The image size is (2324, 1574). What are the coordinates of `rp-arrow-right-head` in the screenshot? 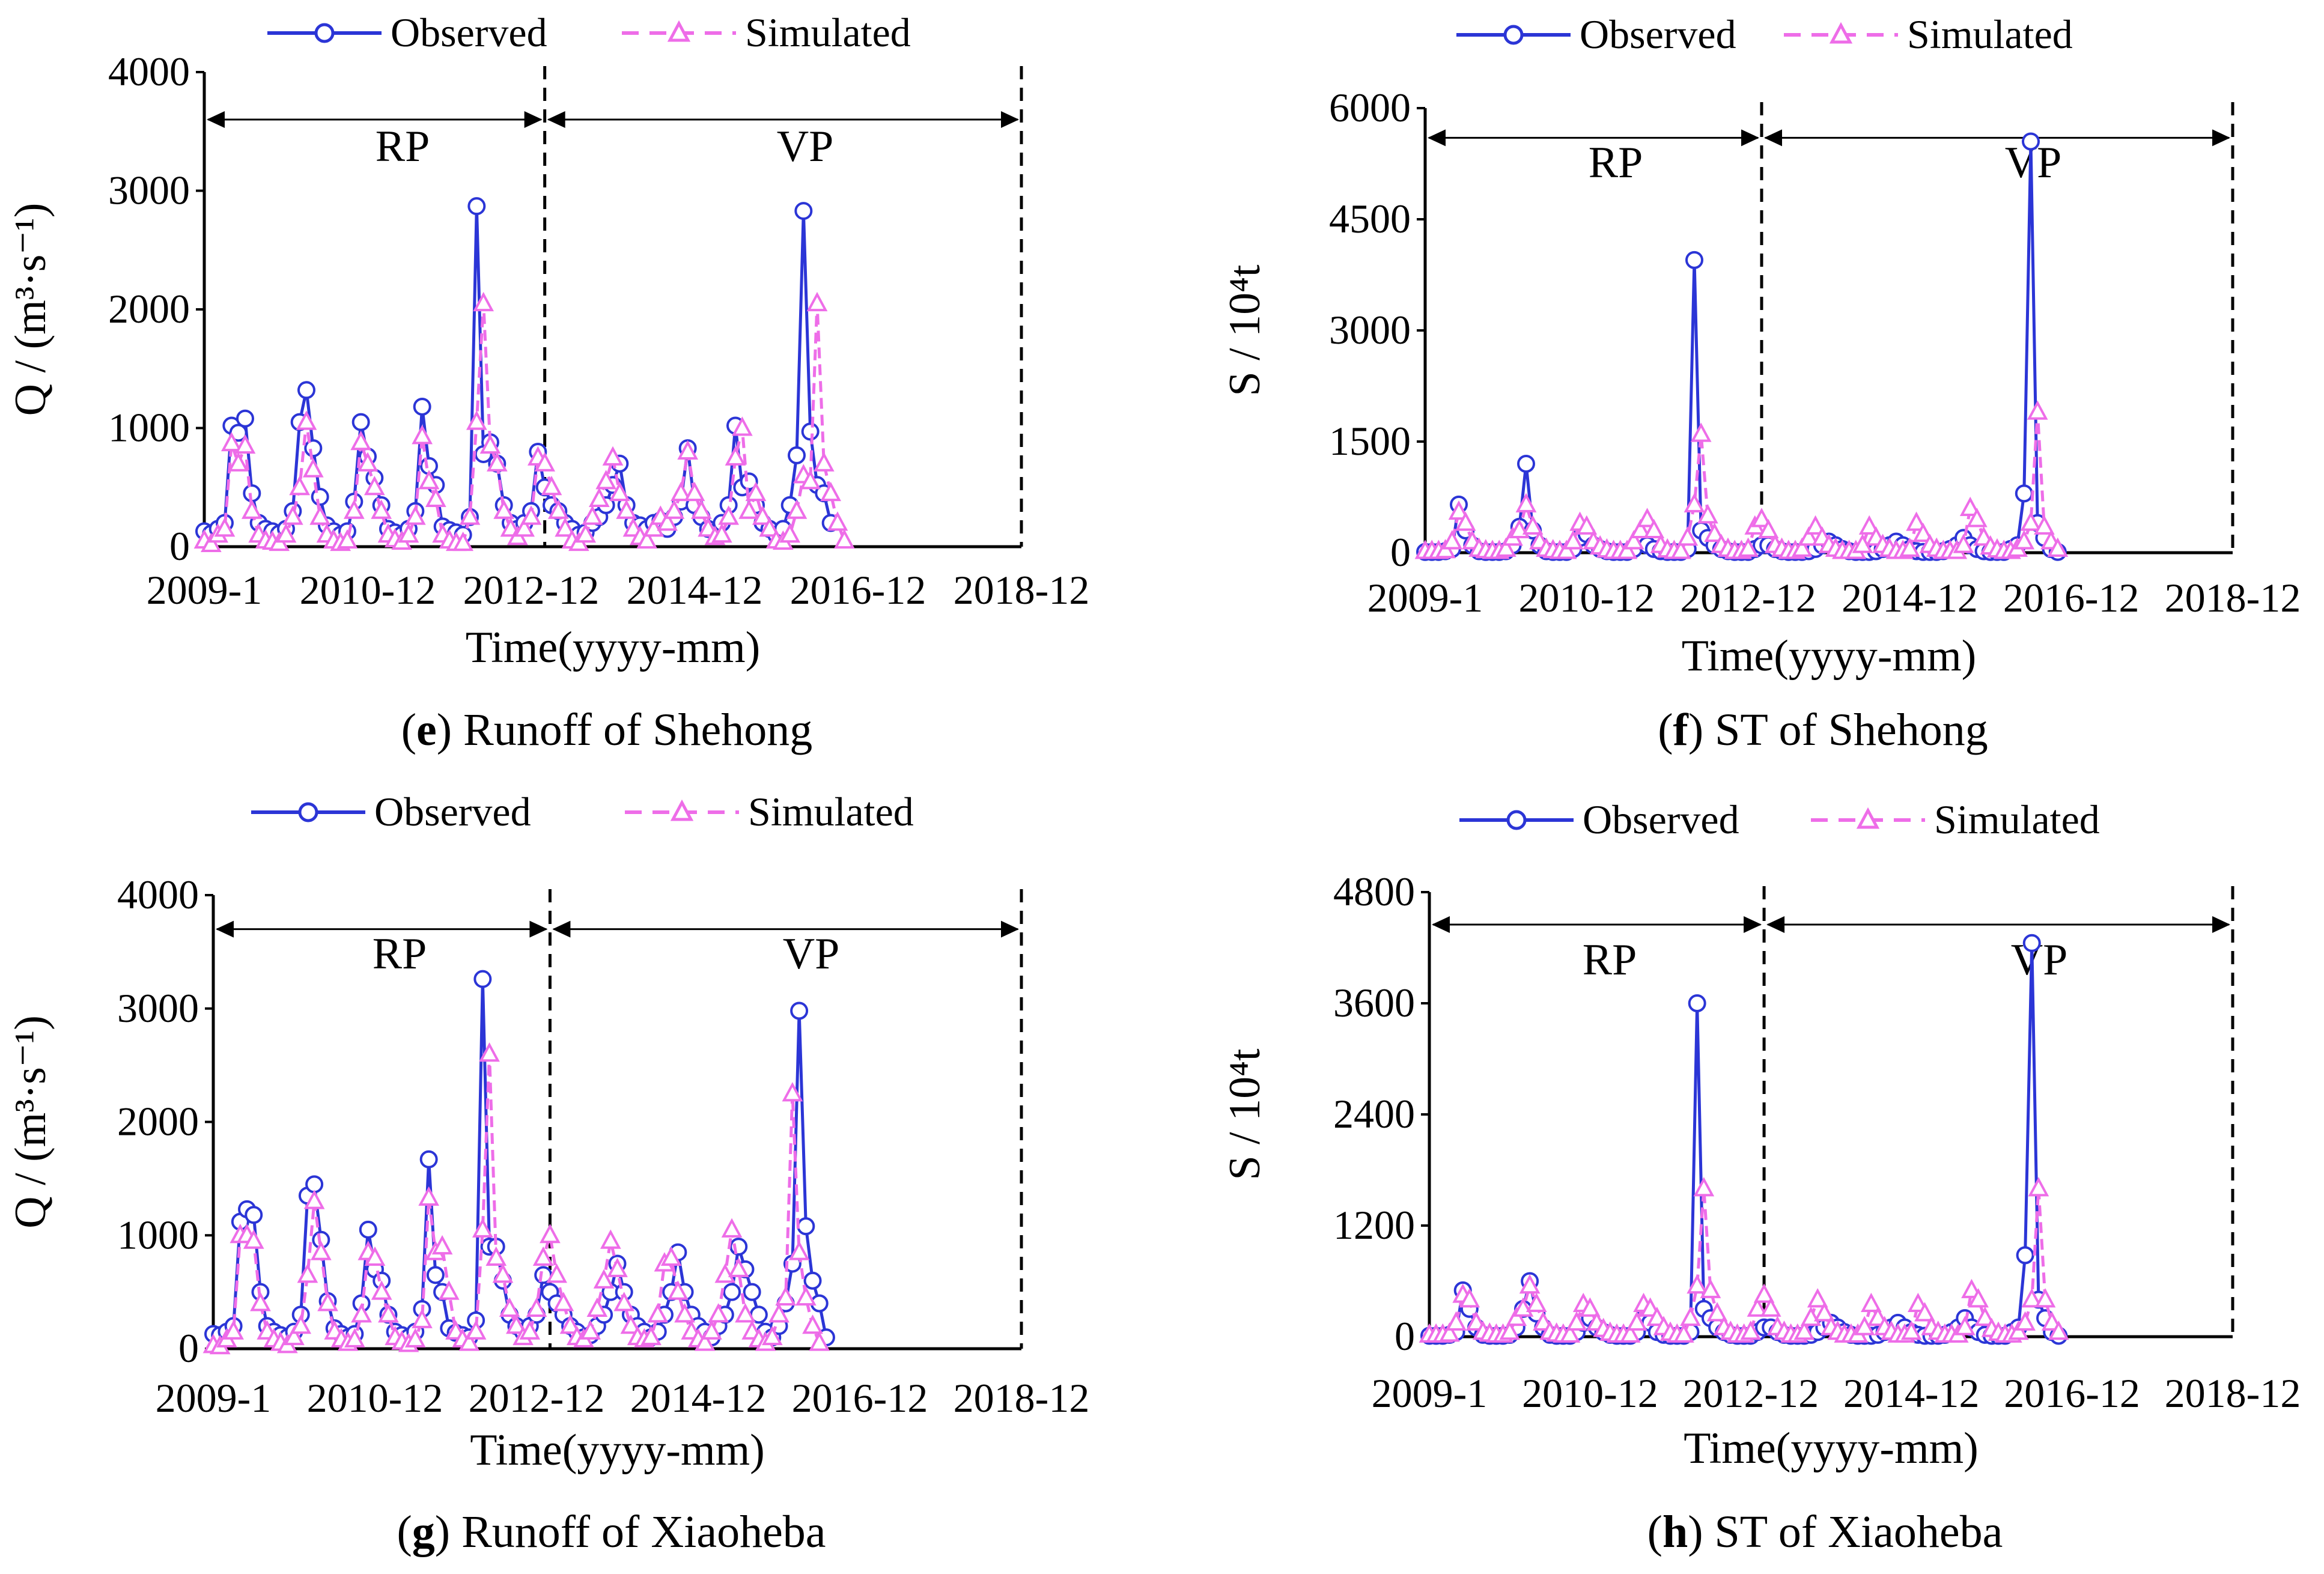 It's located at (533, 119).